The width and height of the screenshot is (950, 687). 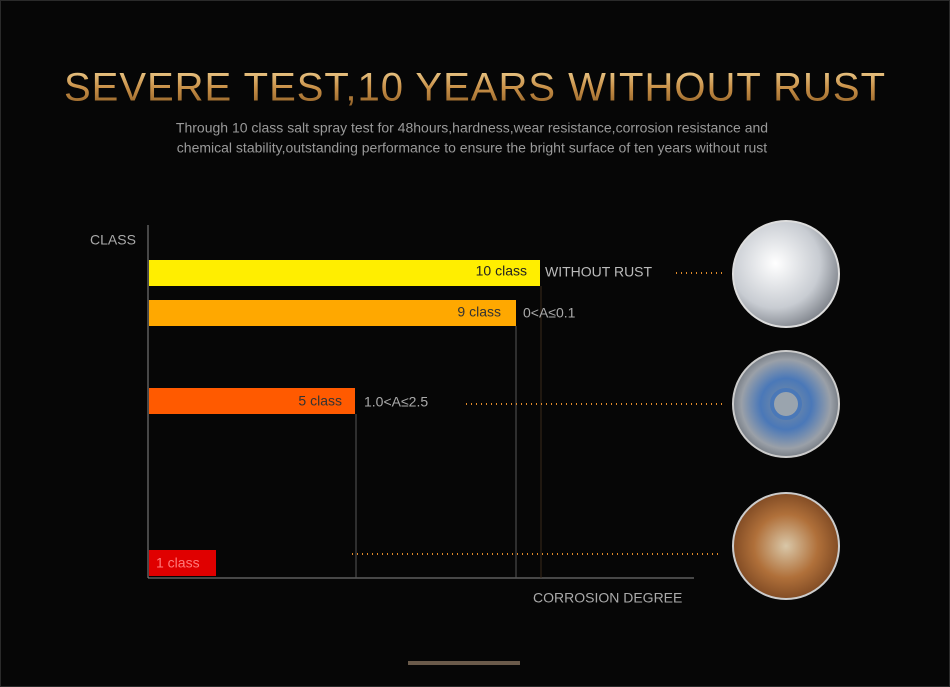 What do you see at coordinates (396, 402) in the screenshot?
I see `bar-note: 1.0<A≤2.5` at bounding box center [396, 402].